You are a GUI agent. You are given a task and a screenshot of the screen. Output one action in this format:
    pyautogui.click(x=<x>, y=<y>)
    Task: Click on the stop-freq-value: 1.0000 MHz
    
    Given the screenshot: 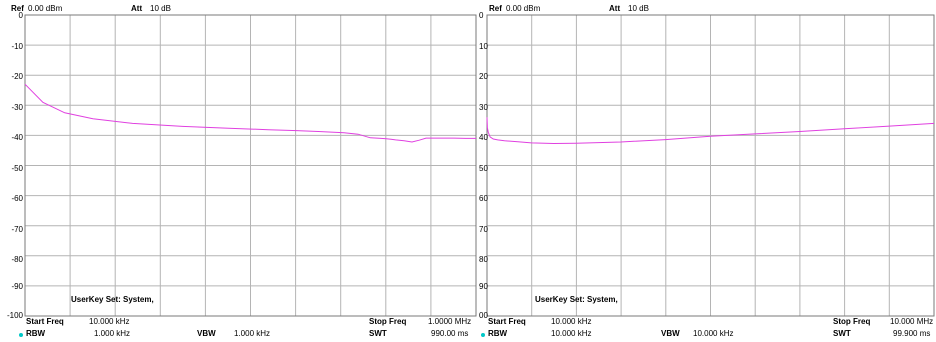 What is the action you would take?
    pyautogui.click(x=450, y=321)
    